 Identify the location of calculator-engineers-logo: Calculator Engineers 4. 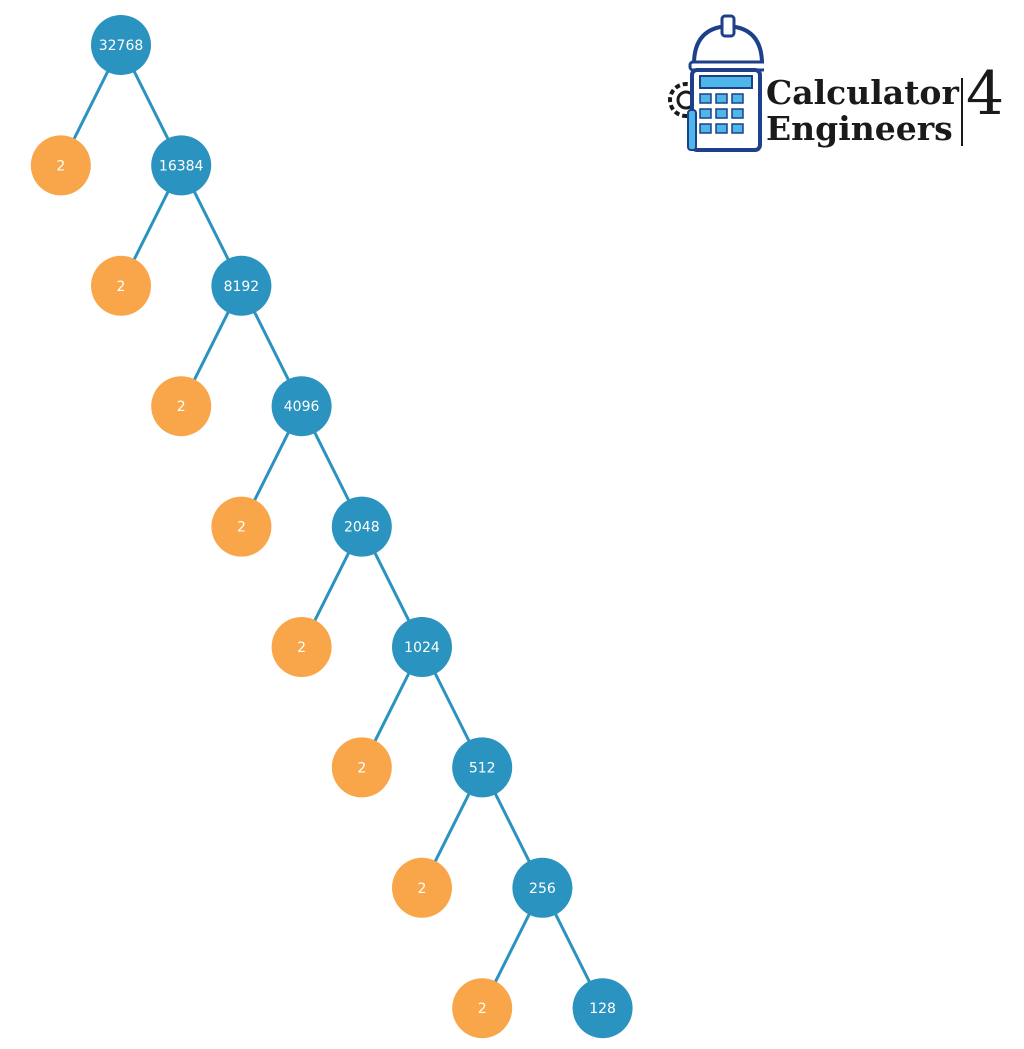
(839, 87).